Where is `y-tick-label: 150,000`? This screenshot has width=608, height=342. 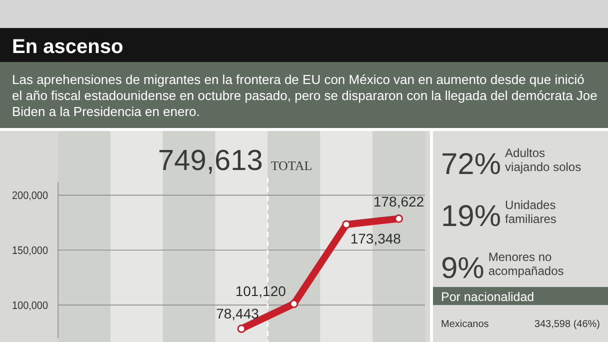 y-tick-label: 150,000 is located at coordinates (32, 251).